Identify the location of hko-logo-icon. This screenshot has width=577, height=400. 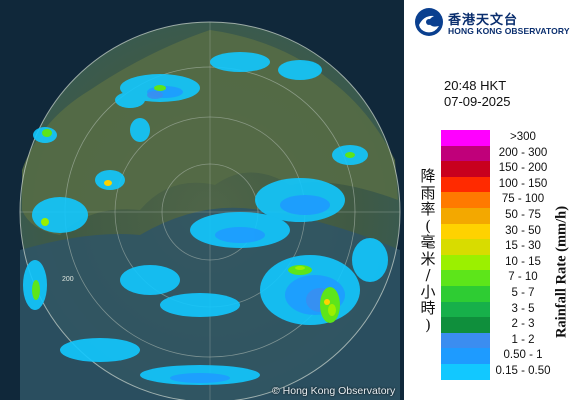
(429, 22).